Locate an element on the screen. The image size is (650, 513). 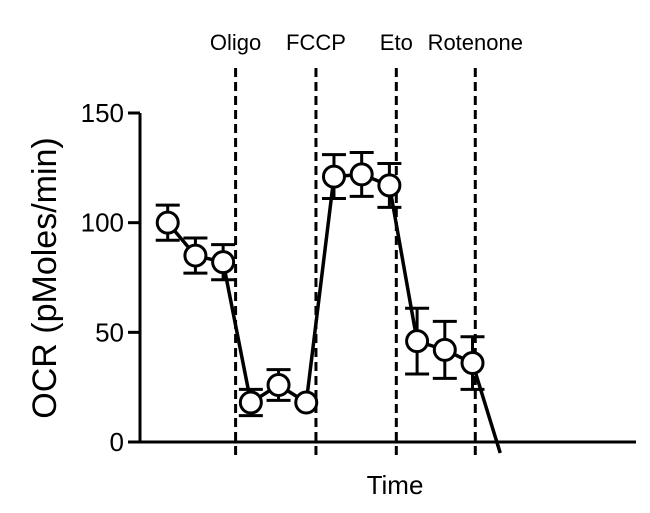
x-axis-title: Time is located at coordinates (395, 485).